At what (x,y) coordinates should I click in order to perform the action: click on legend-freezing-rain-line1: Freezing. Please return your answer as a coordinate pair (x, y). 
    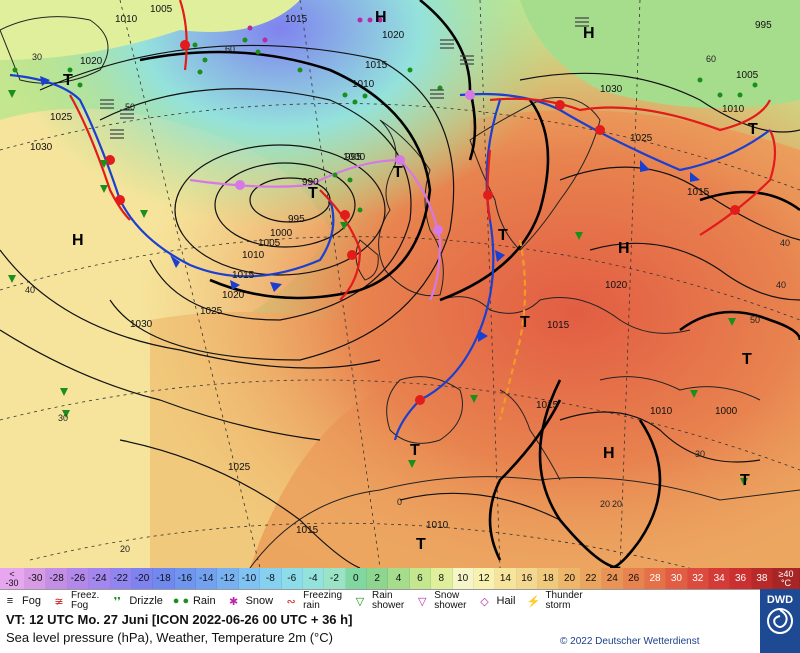
    Looking at the image, I should click on (322, 595).